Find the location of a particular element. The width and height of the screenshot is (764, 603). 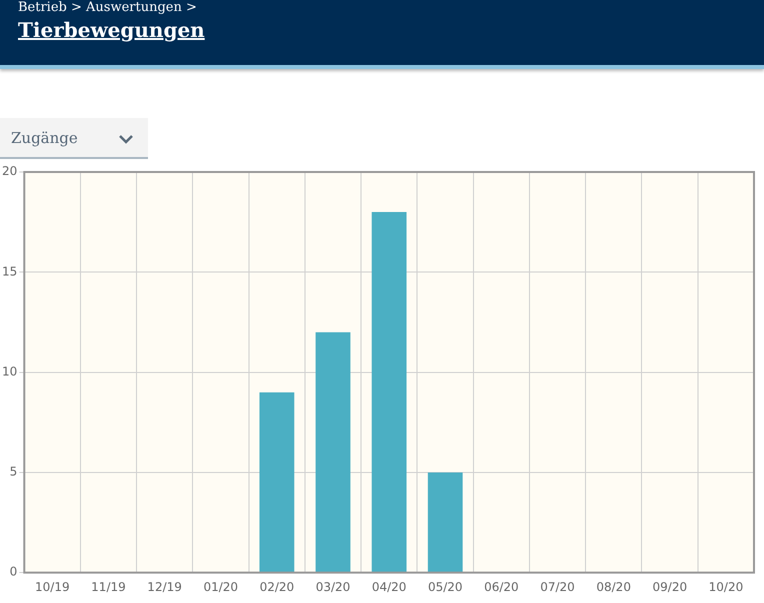

y-tick-label: 10 is located at coordinates (10, 371).